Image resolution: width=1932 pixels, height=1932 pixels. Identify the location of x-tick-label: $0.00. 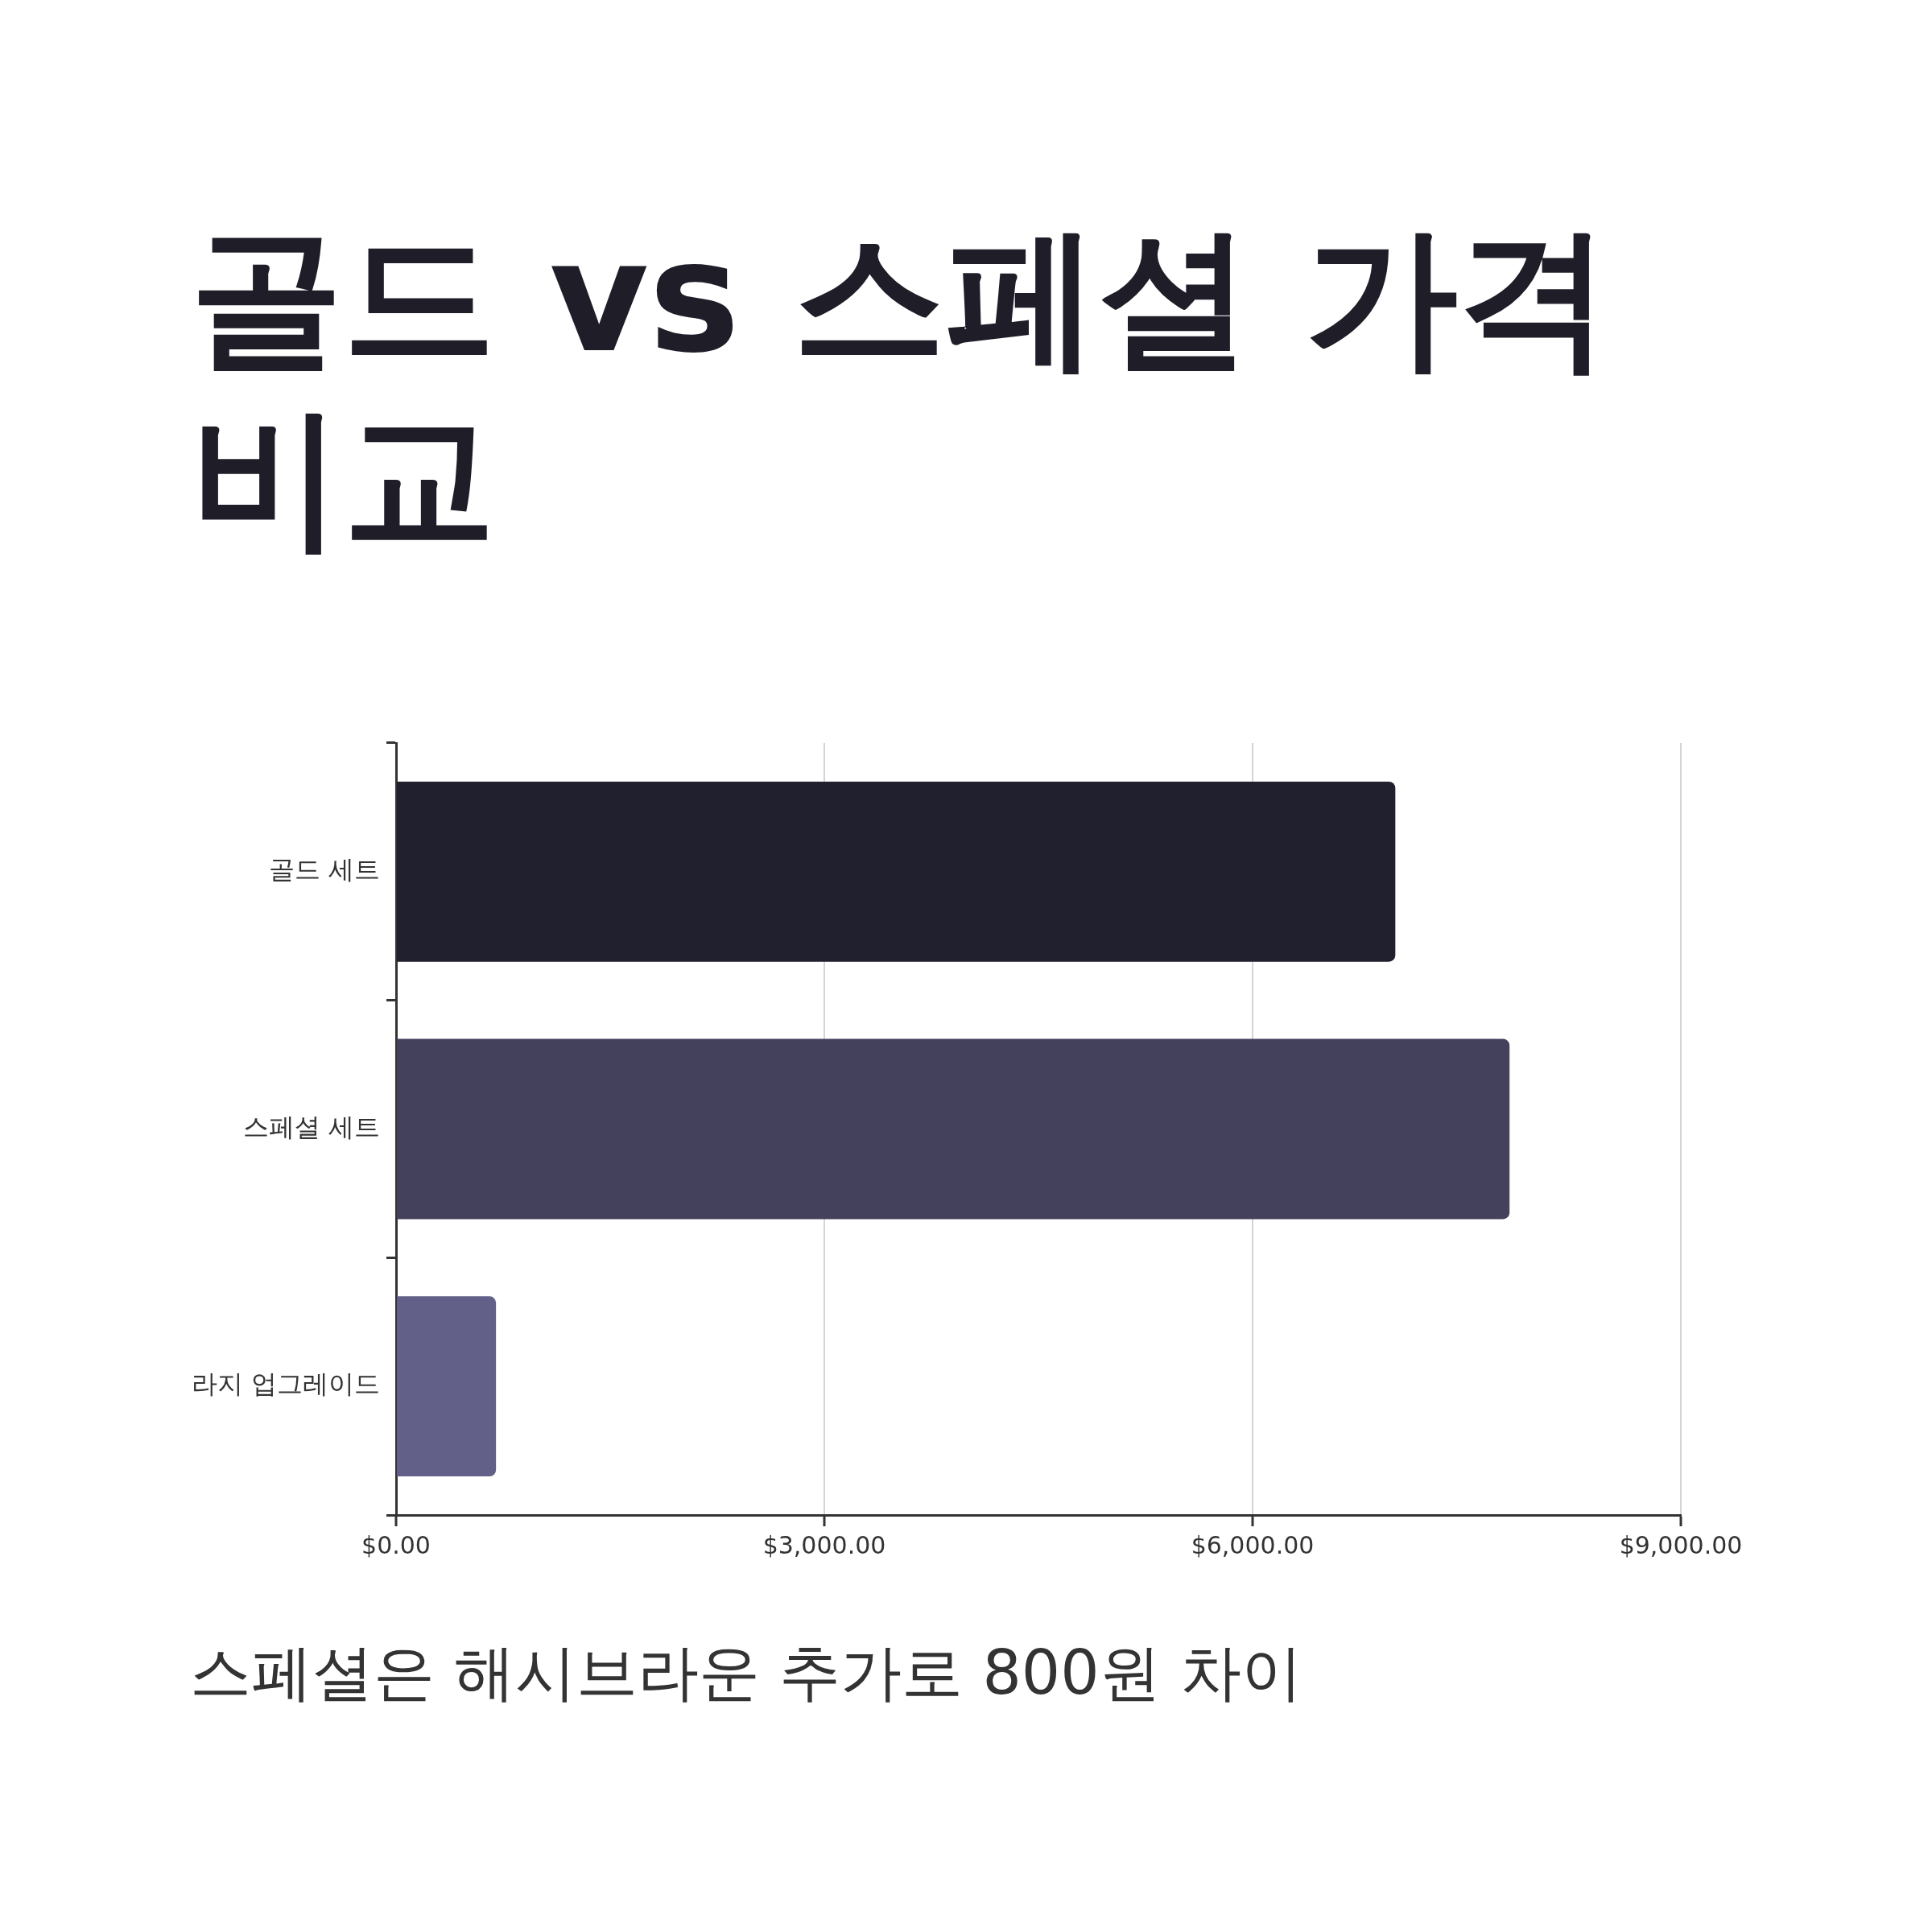
(396, 1544).